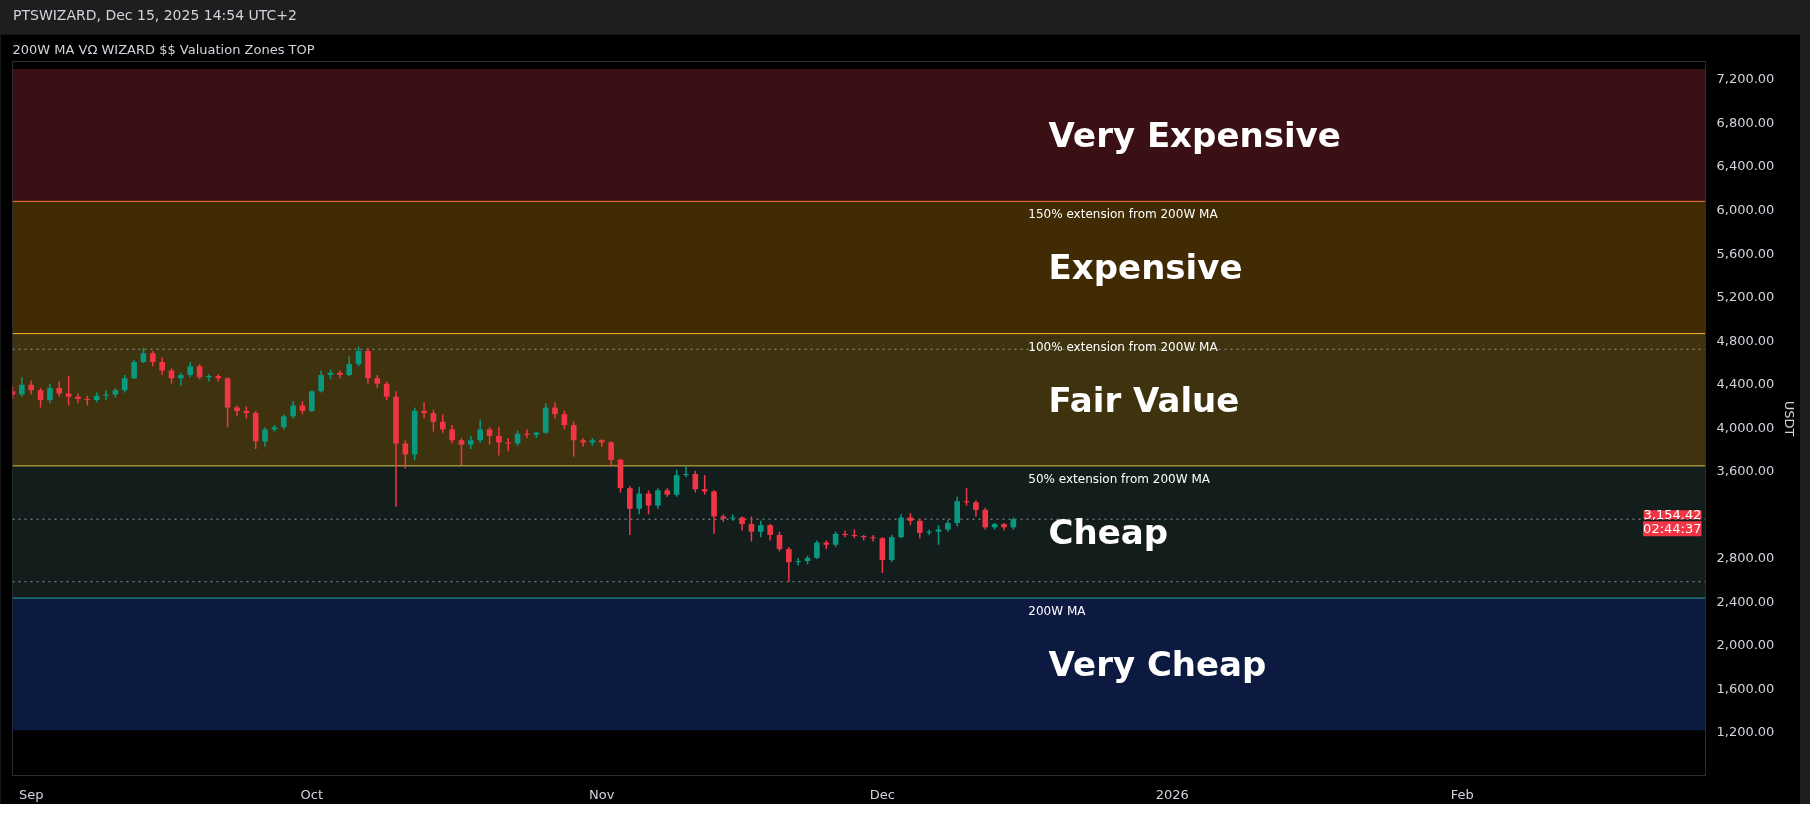 This screenshot has width=1814, height=824. What do you see at coordinates (1462, 794) in the screenshot?
I see `x-tick-label: Feb` at bounding box center [1462, 794].